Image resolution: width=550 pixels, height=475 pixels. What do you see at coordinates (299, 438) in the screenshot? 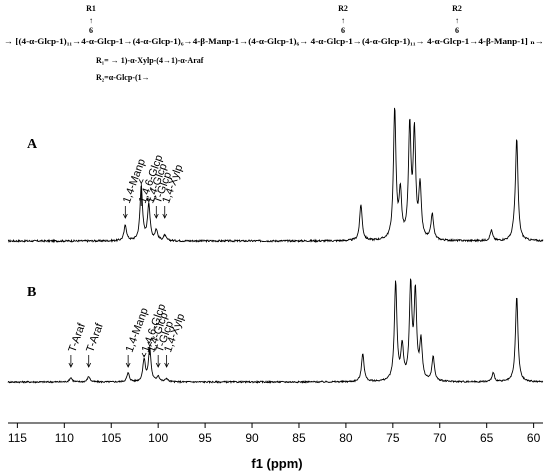
I see `x-tick-label: 85` at bounding box center [299, 438].